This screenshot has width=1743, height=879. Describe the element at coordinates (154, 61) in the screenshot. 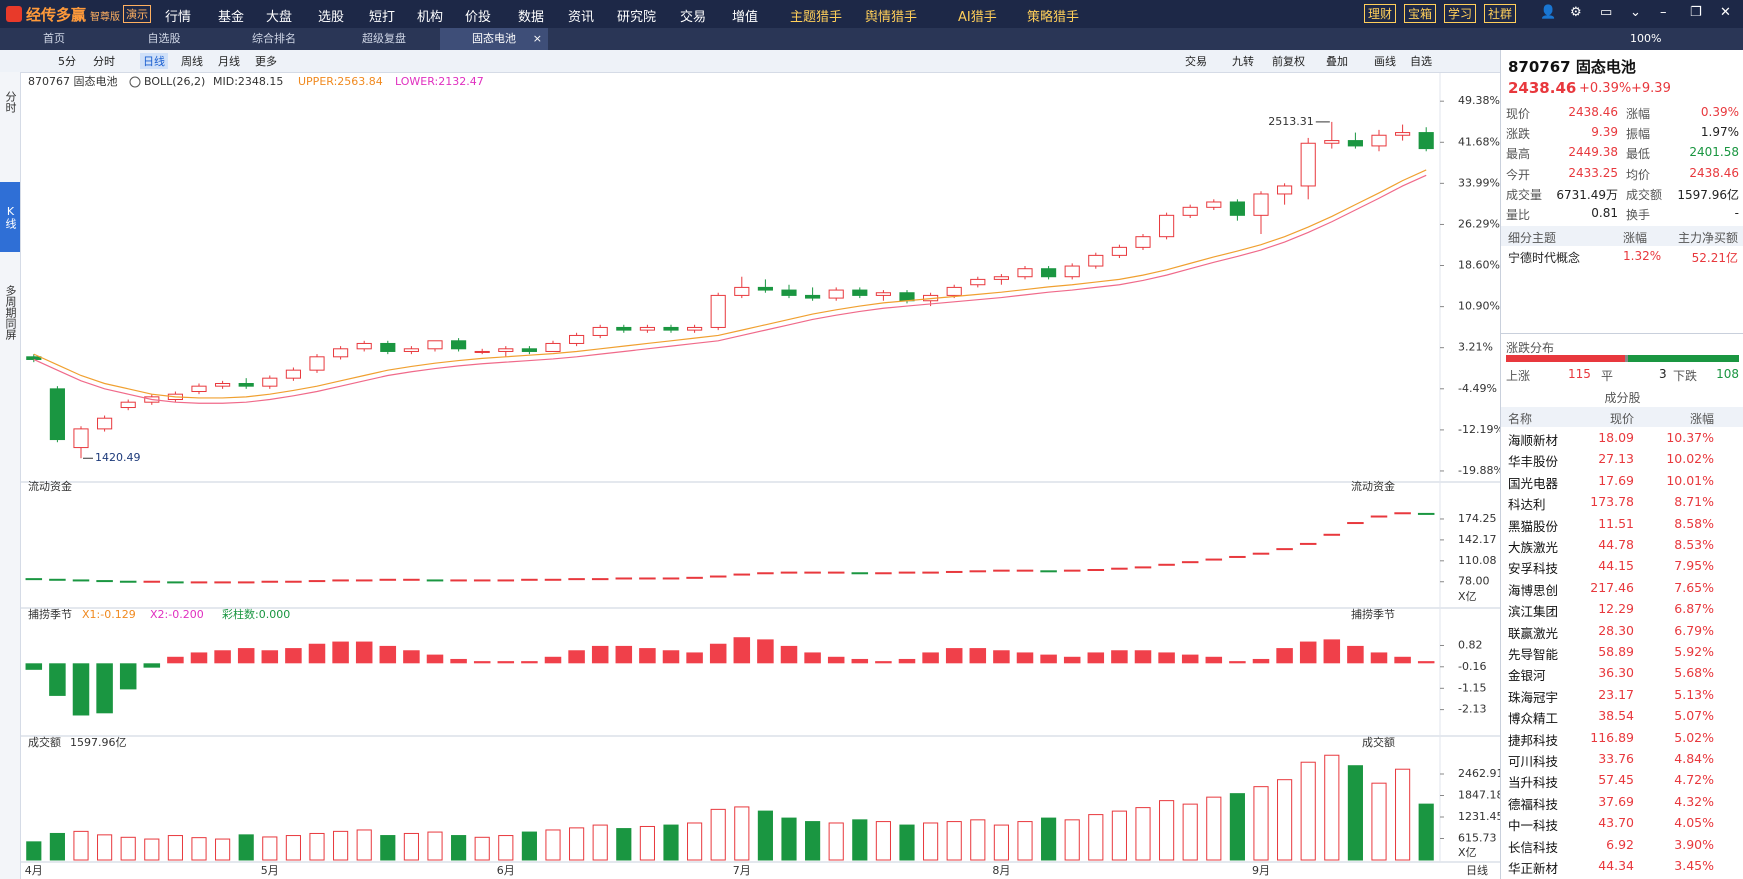

I see `period-button: 日线` at that location.